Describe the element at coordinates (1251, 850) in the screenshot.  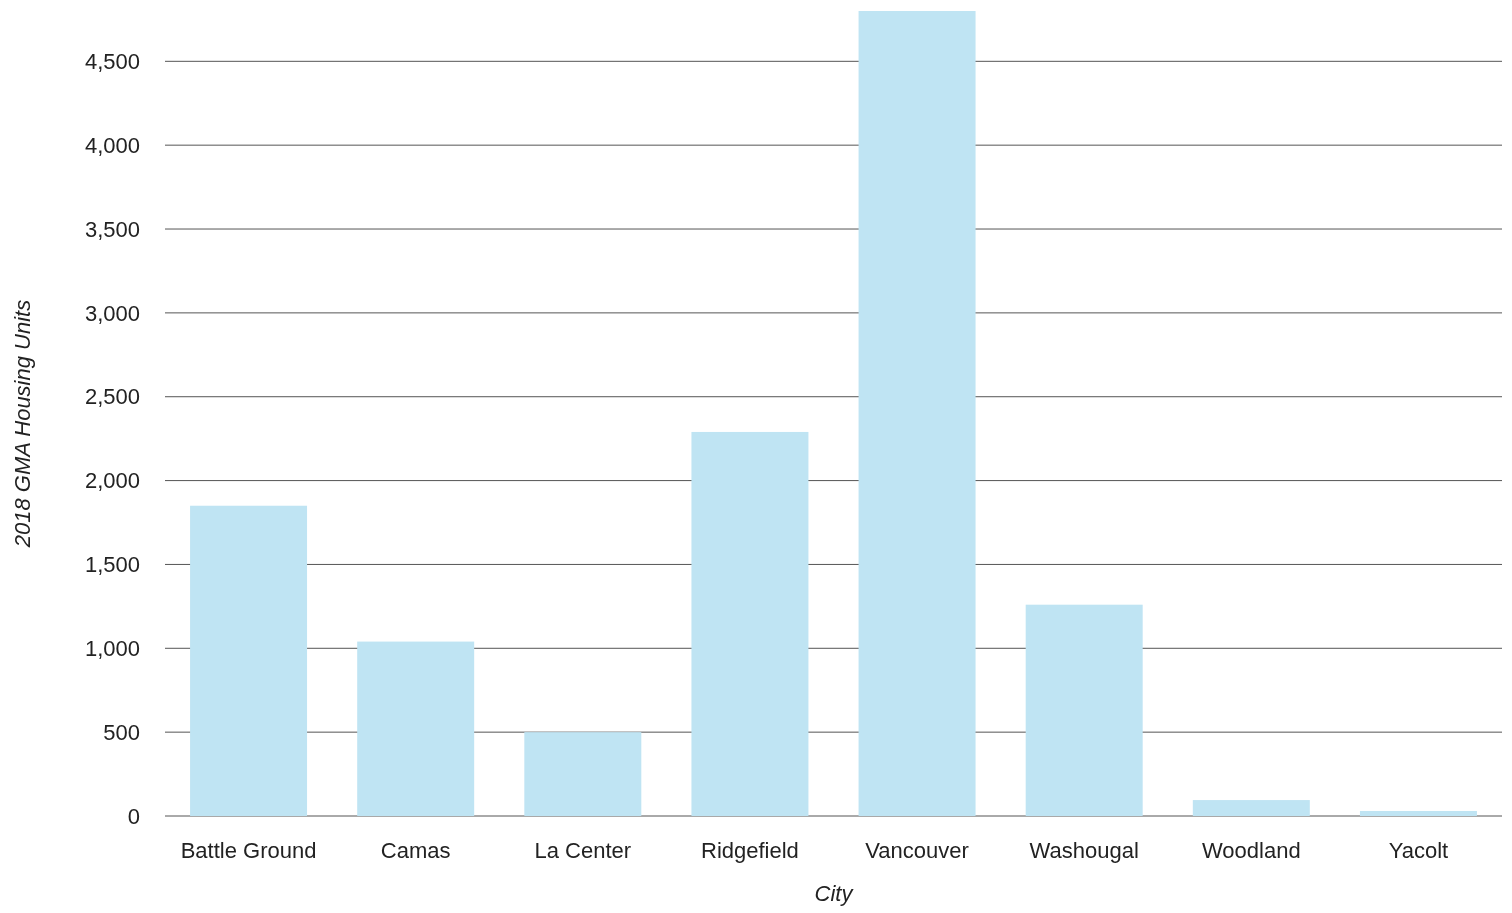
I see `x-tick-label: Woodland` at that location.